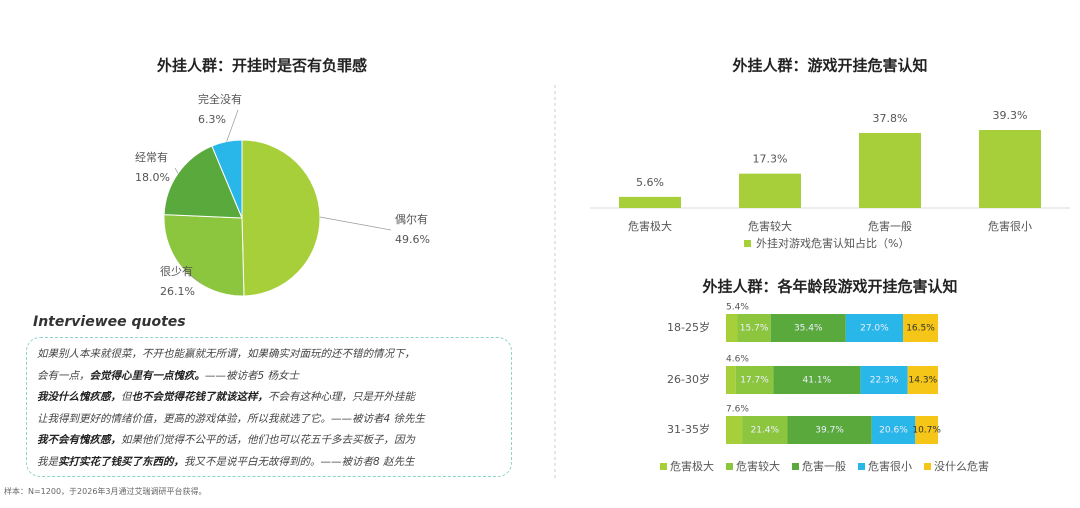 This screenshot has width=1080, height=508. Describe the element at coordinates (341, 397) in the screenshot. I see `quote-text: 不会有这种心理，只是开外挂能` at that location.